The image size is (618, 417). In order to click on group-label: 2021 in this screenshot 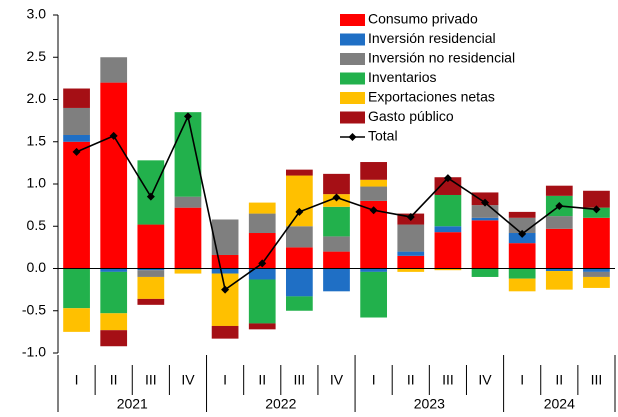, I will do `click(132, 404)`.